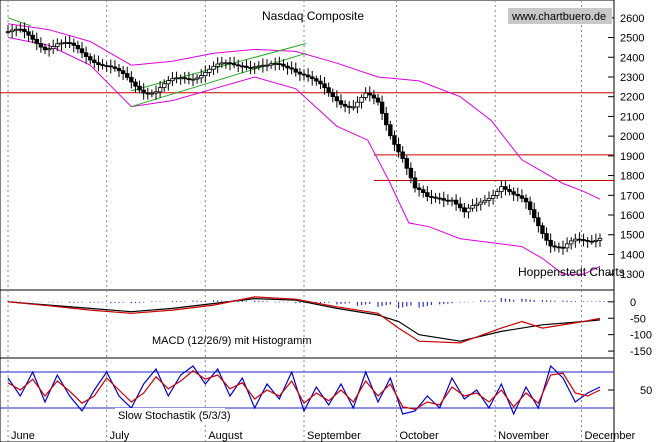  I want to click on price-tick-label: 1800, so click(632, 177).